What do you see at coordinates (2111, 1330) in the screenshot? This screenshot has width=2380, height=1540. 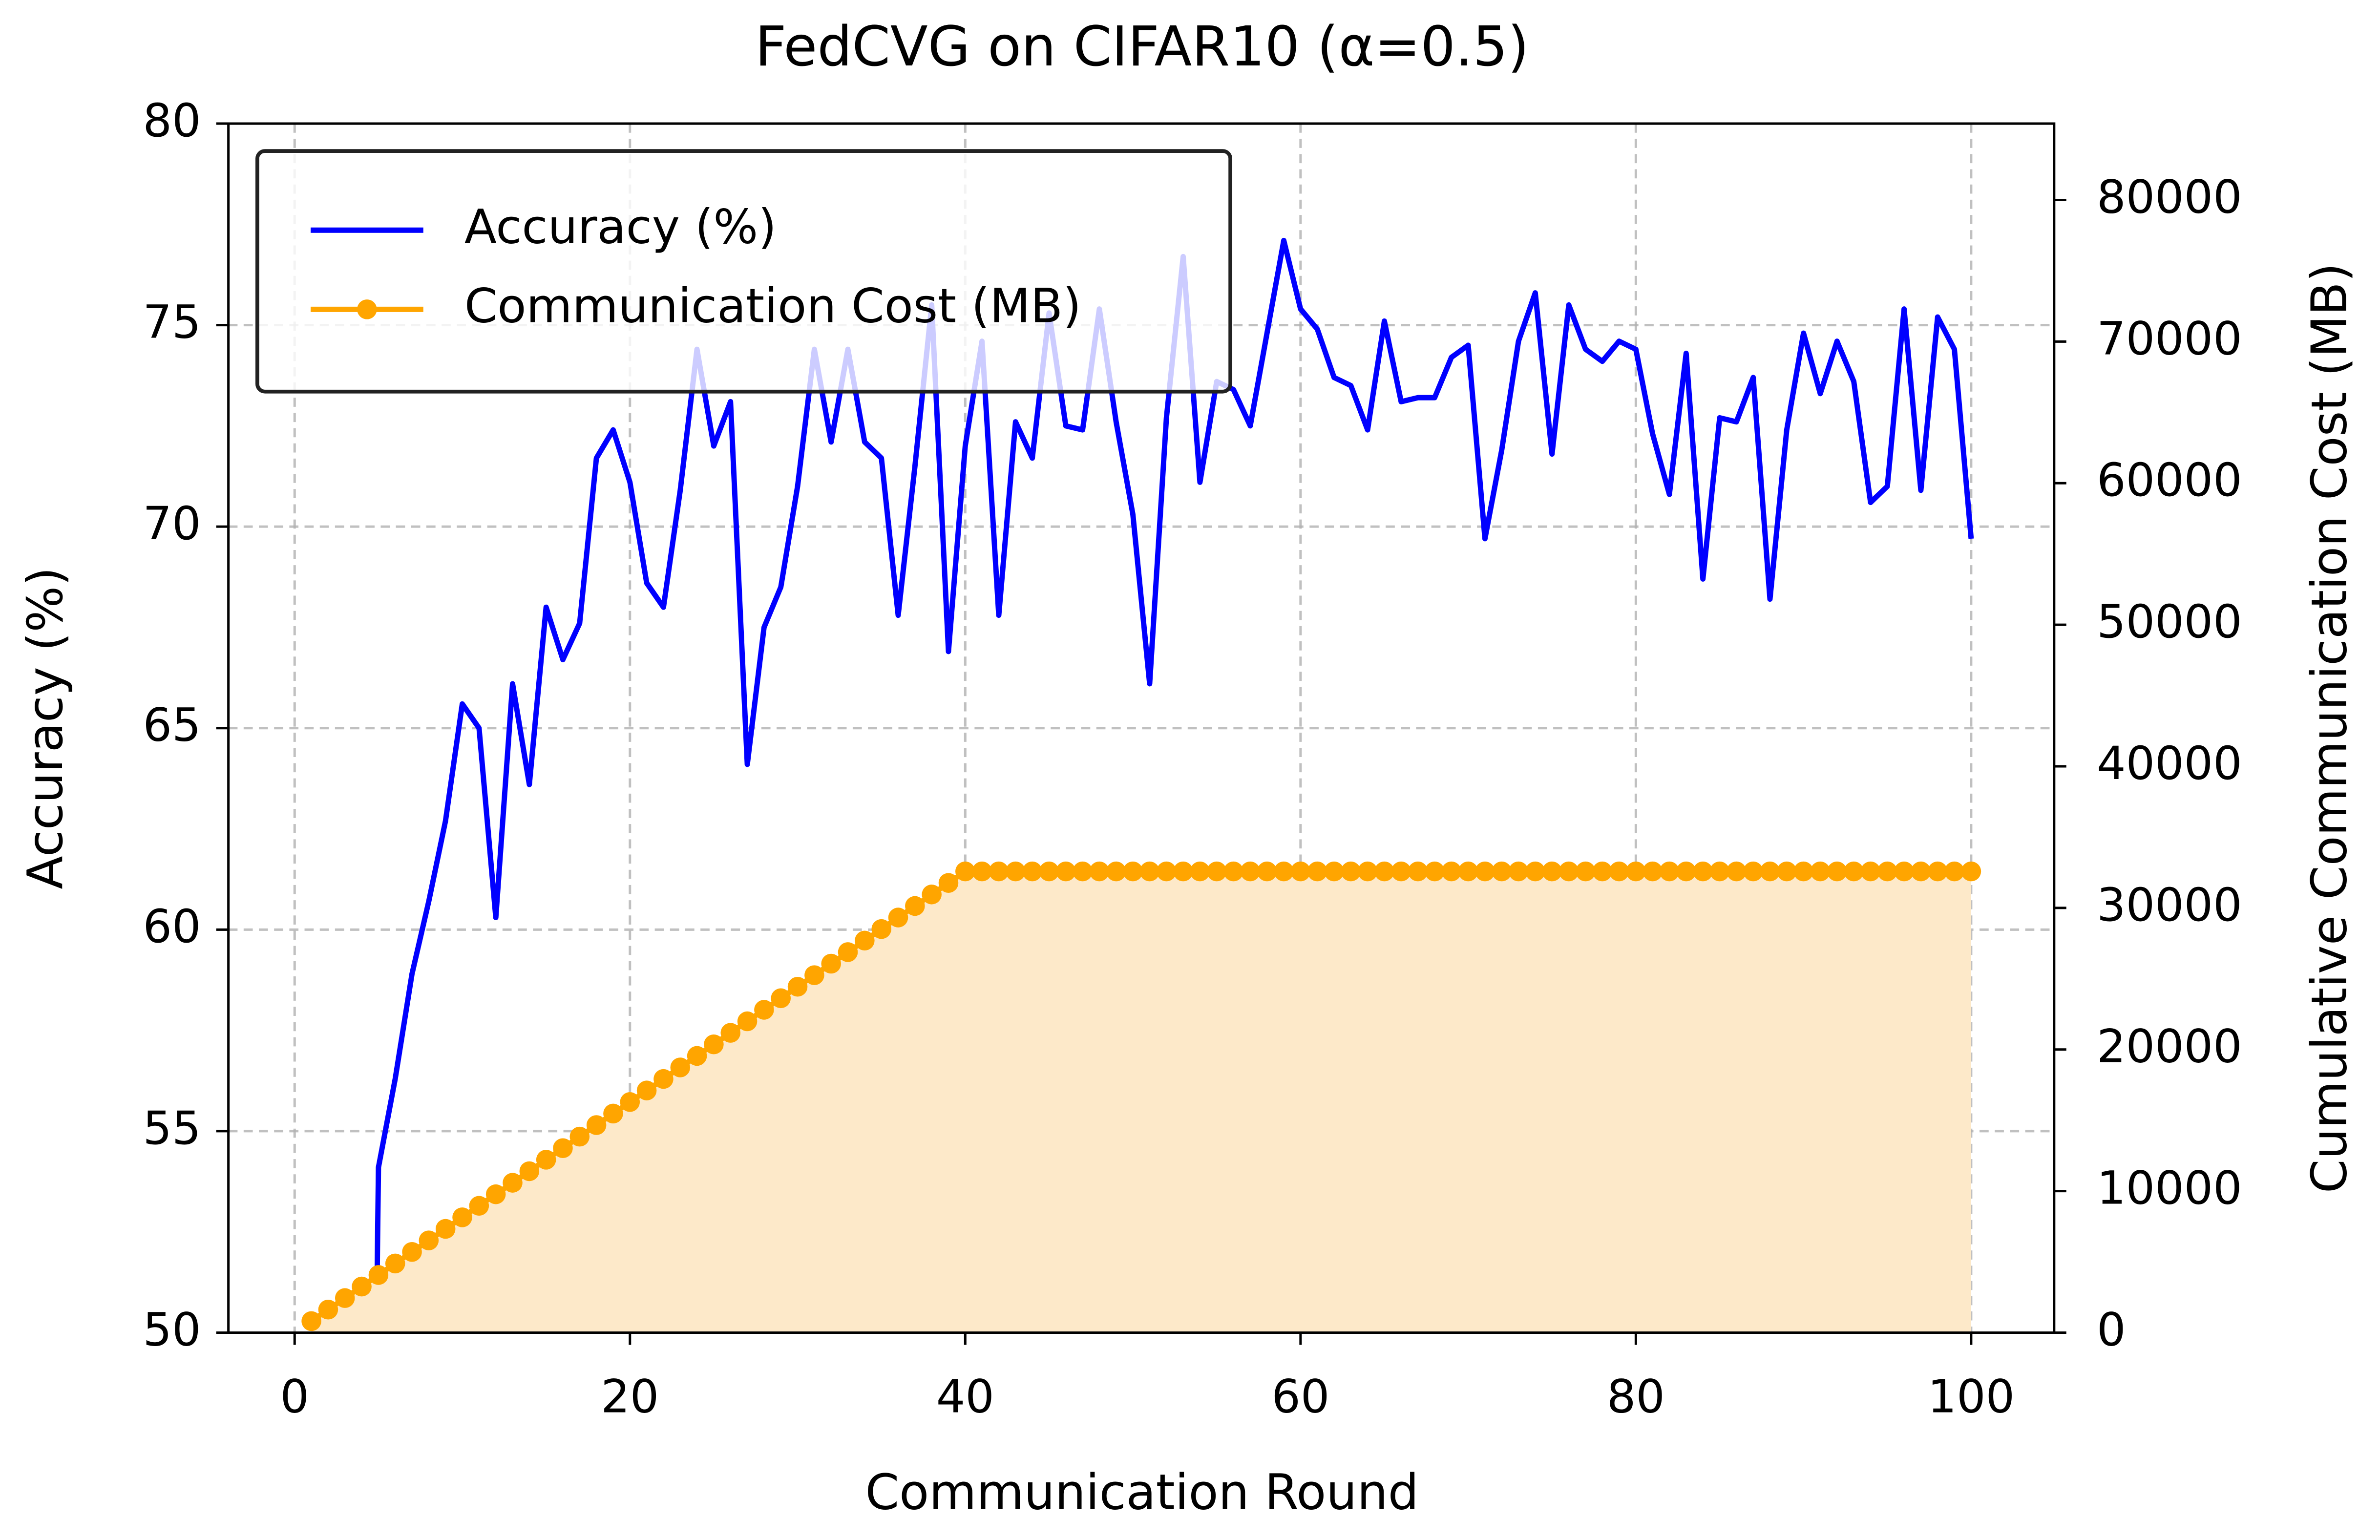 I see `y2-tick-label: 0` at bounding box center [2111, 1330].